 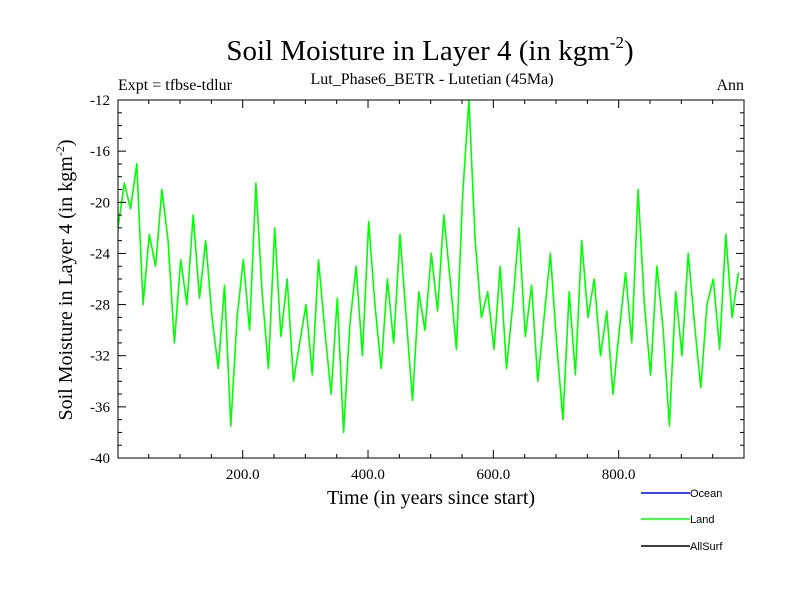 What do you see at coordinates (100, 101) in the screenshot?
I see `y-tick-label: -12` at bounding box center [100, 101].